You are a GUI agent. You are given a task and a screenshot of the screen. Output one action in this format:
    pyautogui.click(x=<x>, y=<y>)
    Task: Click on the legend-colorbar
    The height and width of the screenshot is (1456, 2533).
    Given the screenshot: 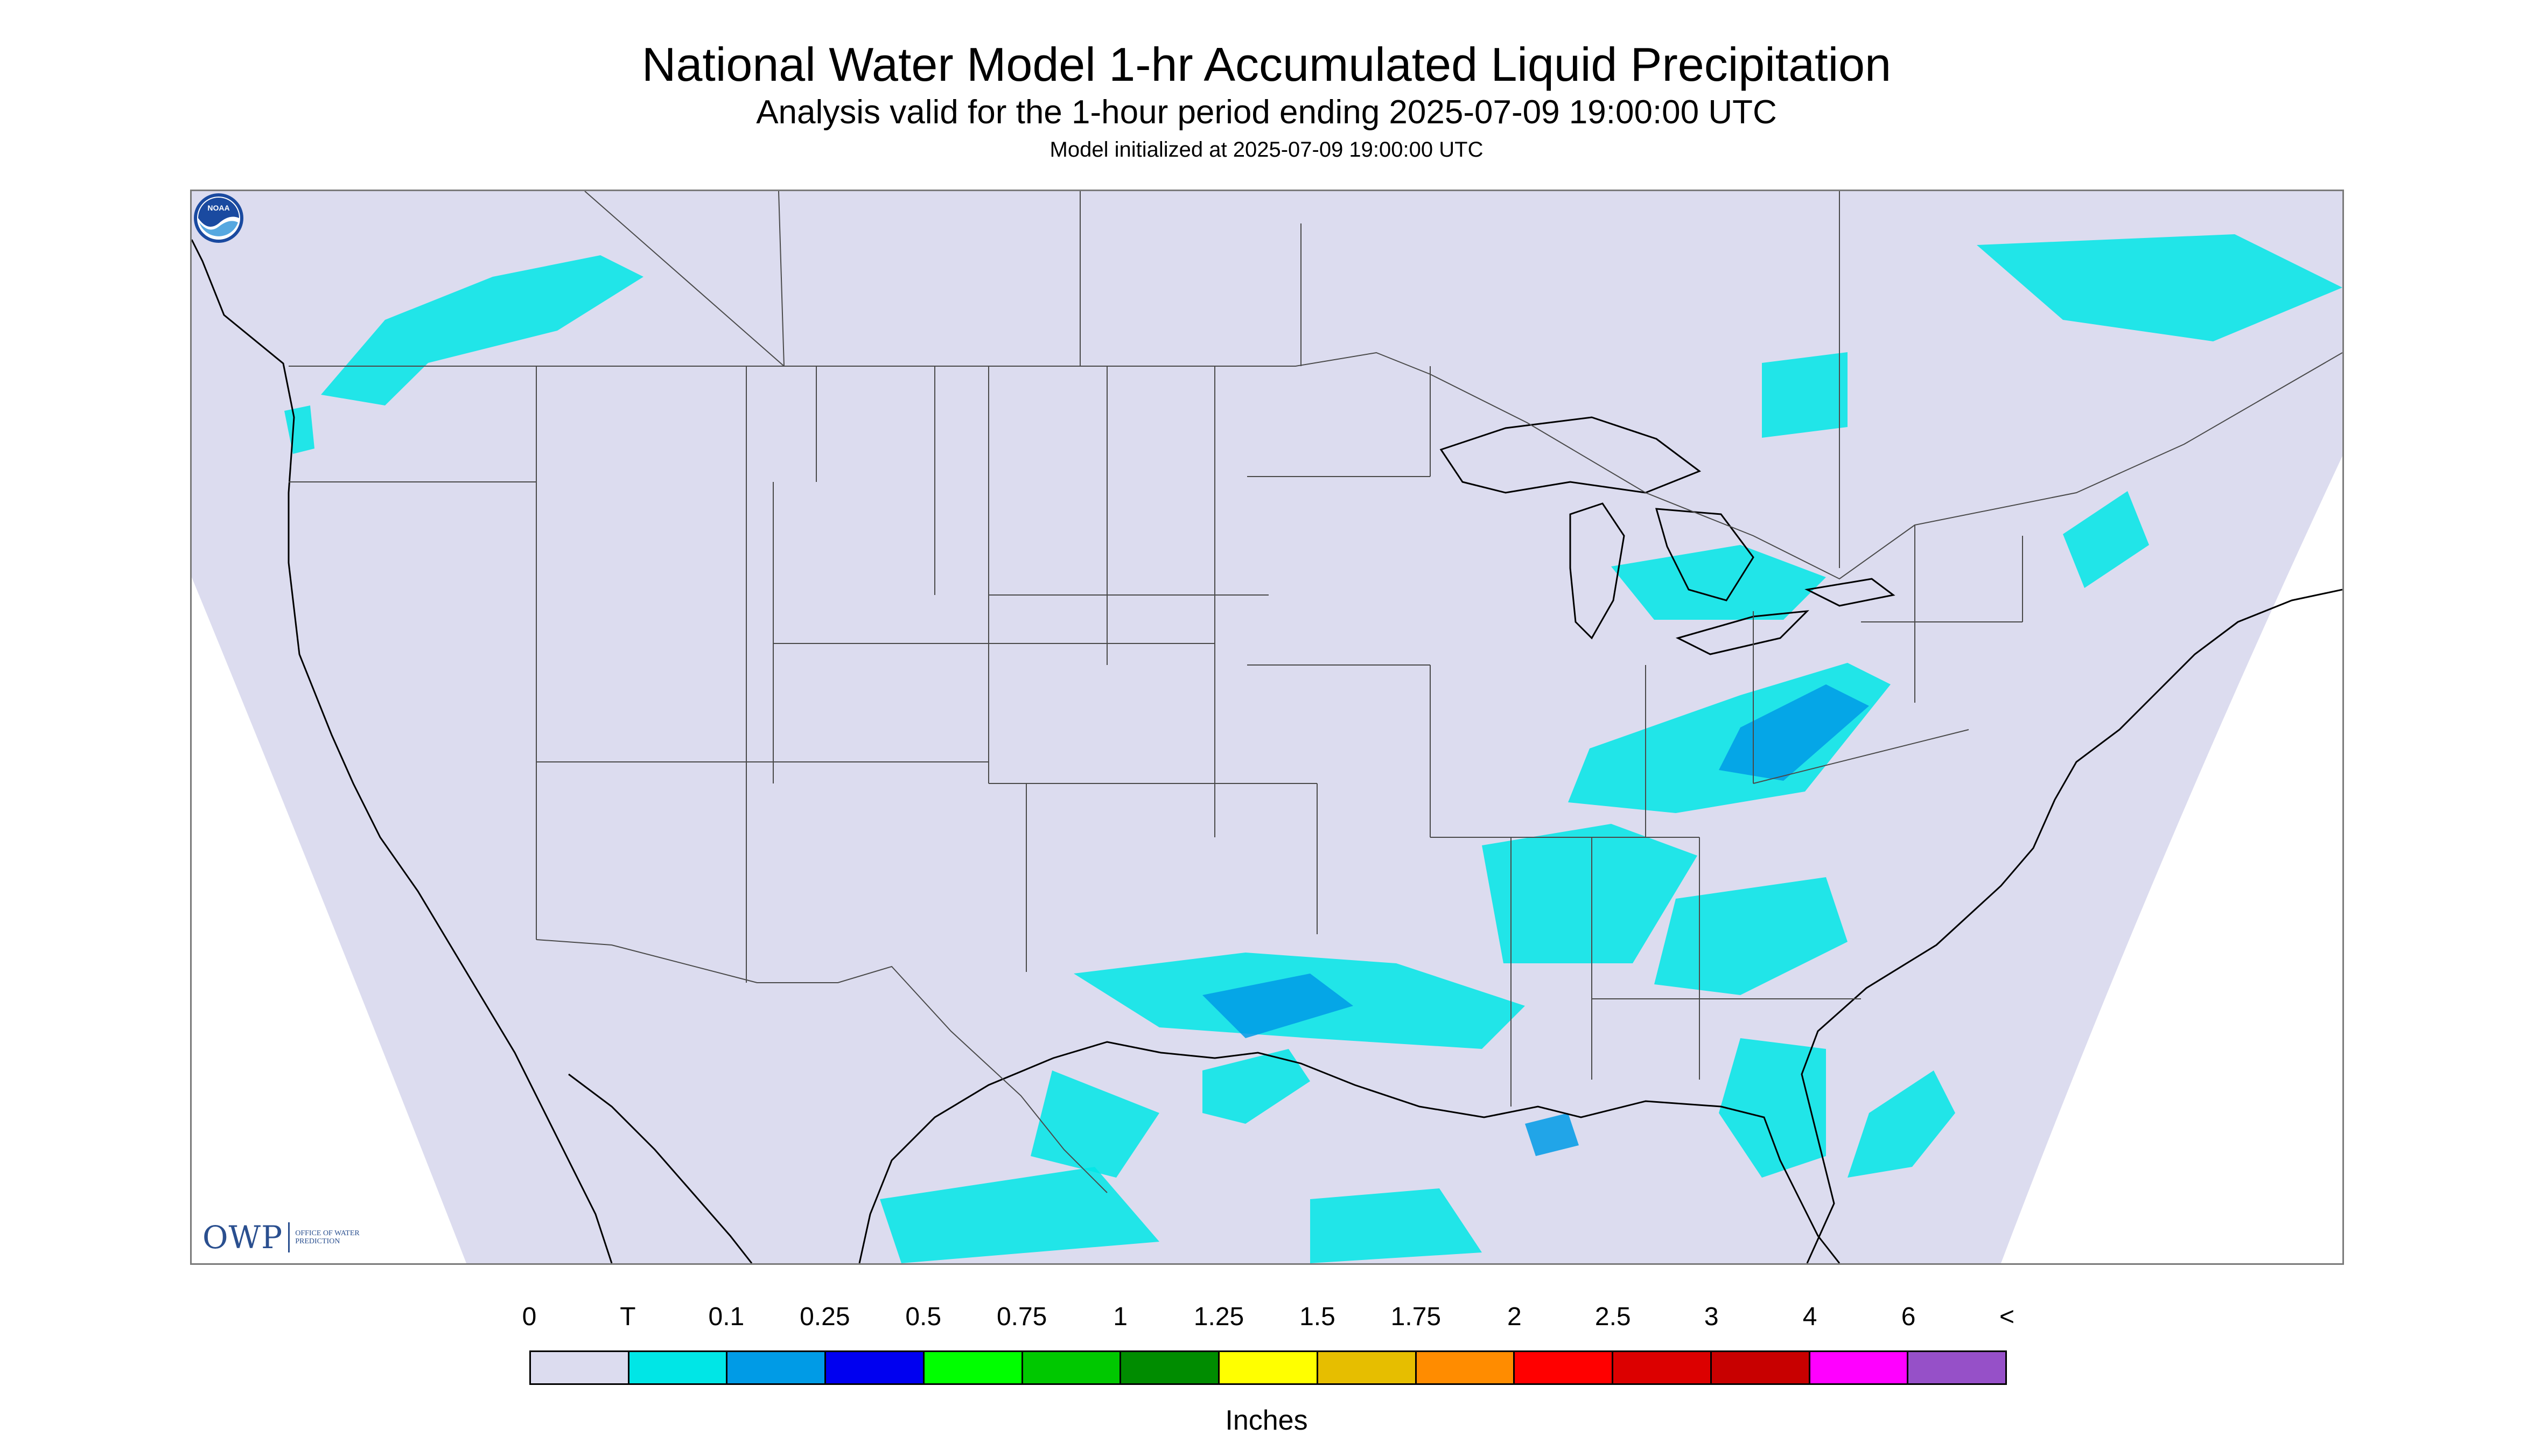 What is the action you would take?
    pyautogui.click(x=1268, y=1367)
    